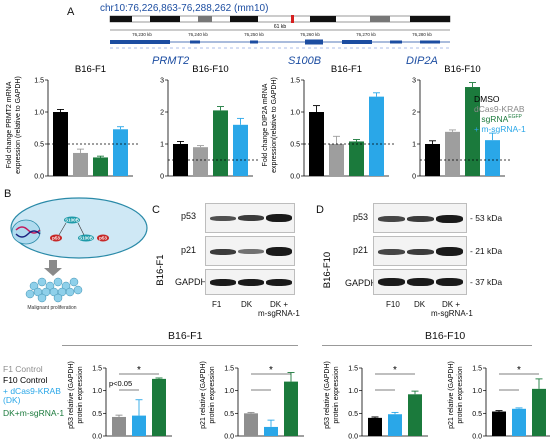  What do you see at coordinates (280, 27) in the screenshot?
I see `genome-scale-label: 61 kb` at bounding box center [280, 27].